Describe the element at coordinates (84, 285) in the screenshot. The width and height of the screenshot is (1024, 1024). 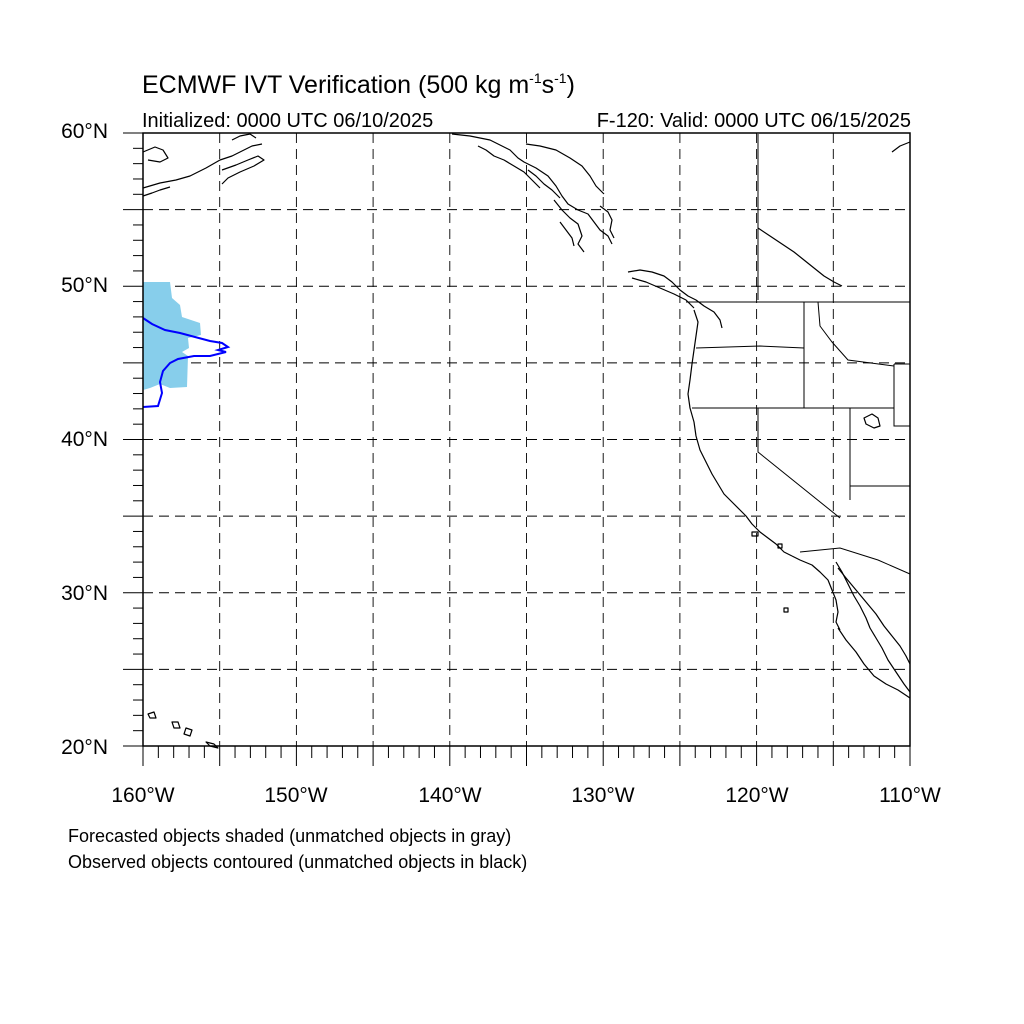
I see `lat-label-50n: 50°N` at that location.